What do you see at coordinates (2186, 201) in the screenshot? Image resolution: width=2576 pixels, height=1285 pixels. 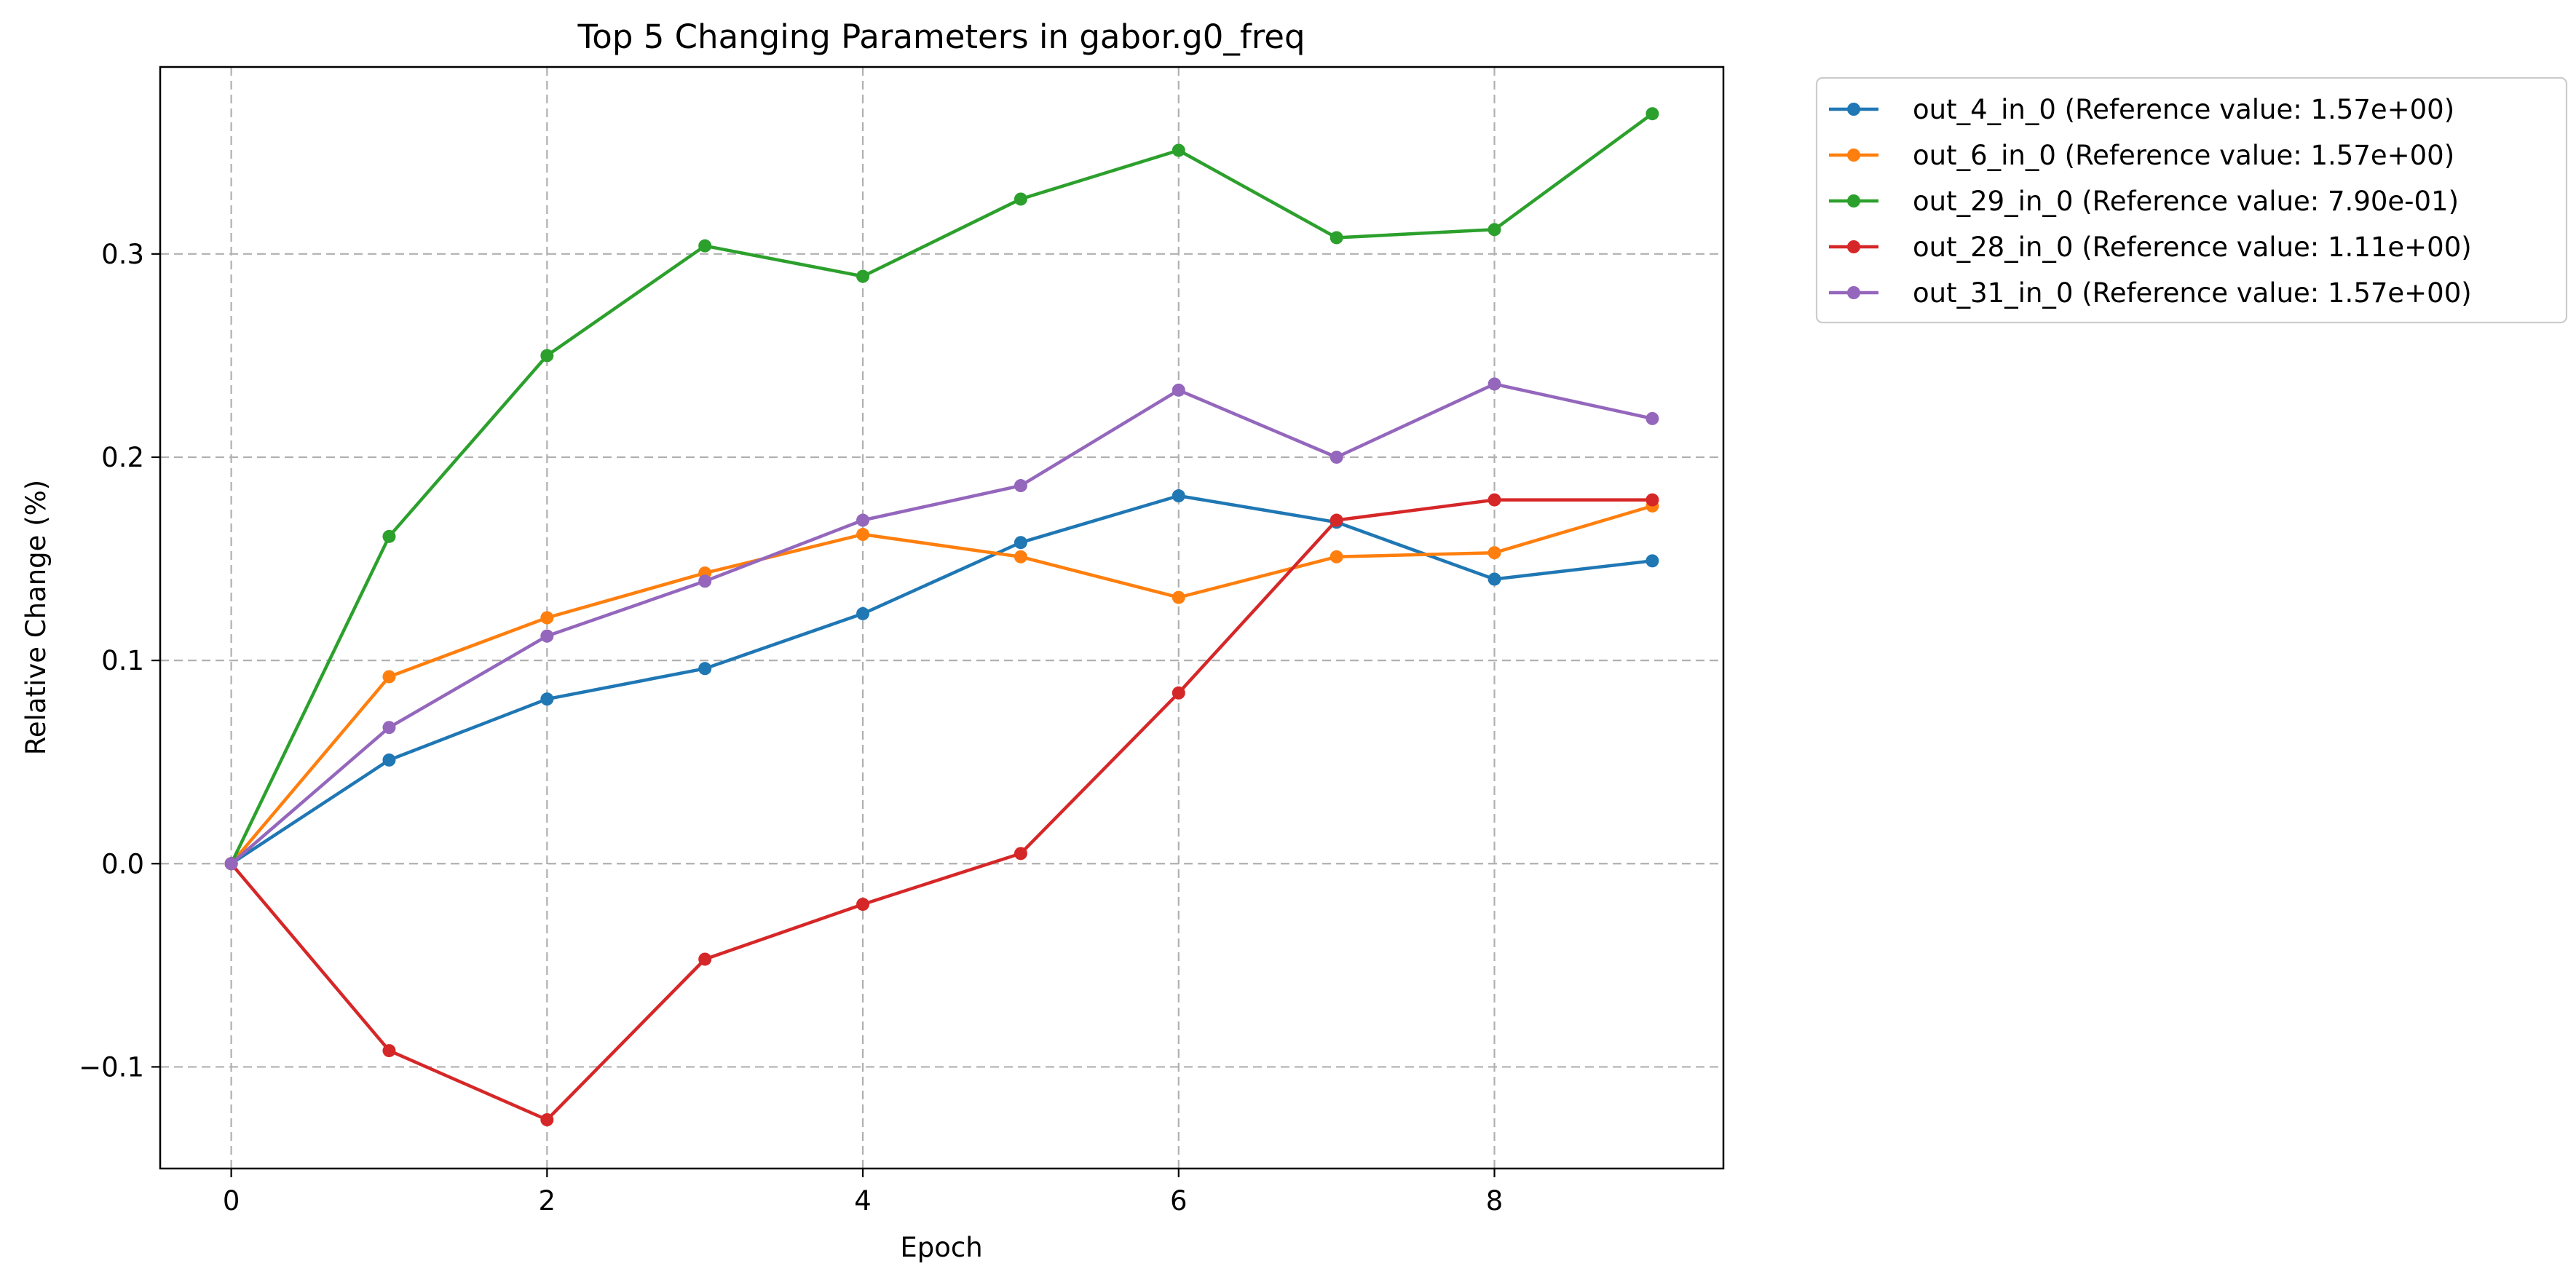 I see `legend-label: out_29_in_0 (Reference value: 7.90e-01)` at bounding box center [2186, 201].